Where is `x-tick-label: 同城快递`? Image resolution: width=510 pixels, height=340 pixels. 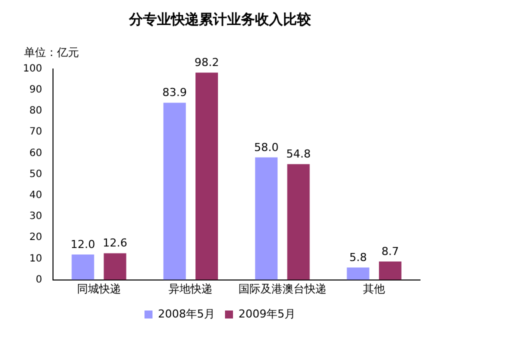 x-tick-label: 同城快递 is located at coordinates (98, 289).